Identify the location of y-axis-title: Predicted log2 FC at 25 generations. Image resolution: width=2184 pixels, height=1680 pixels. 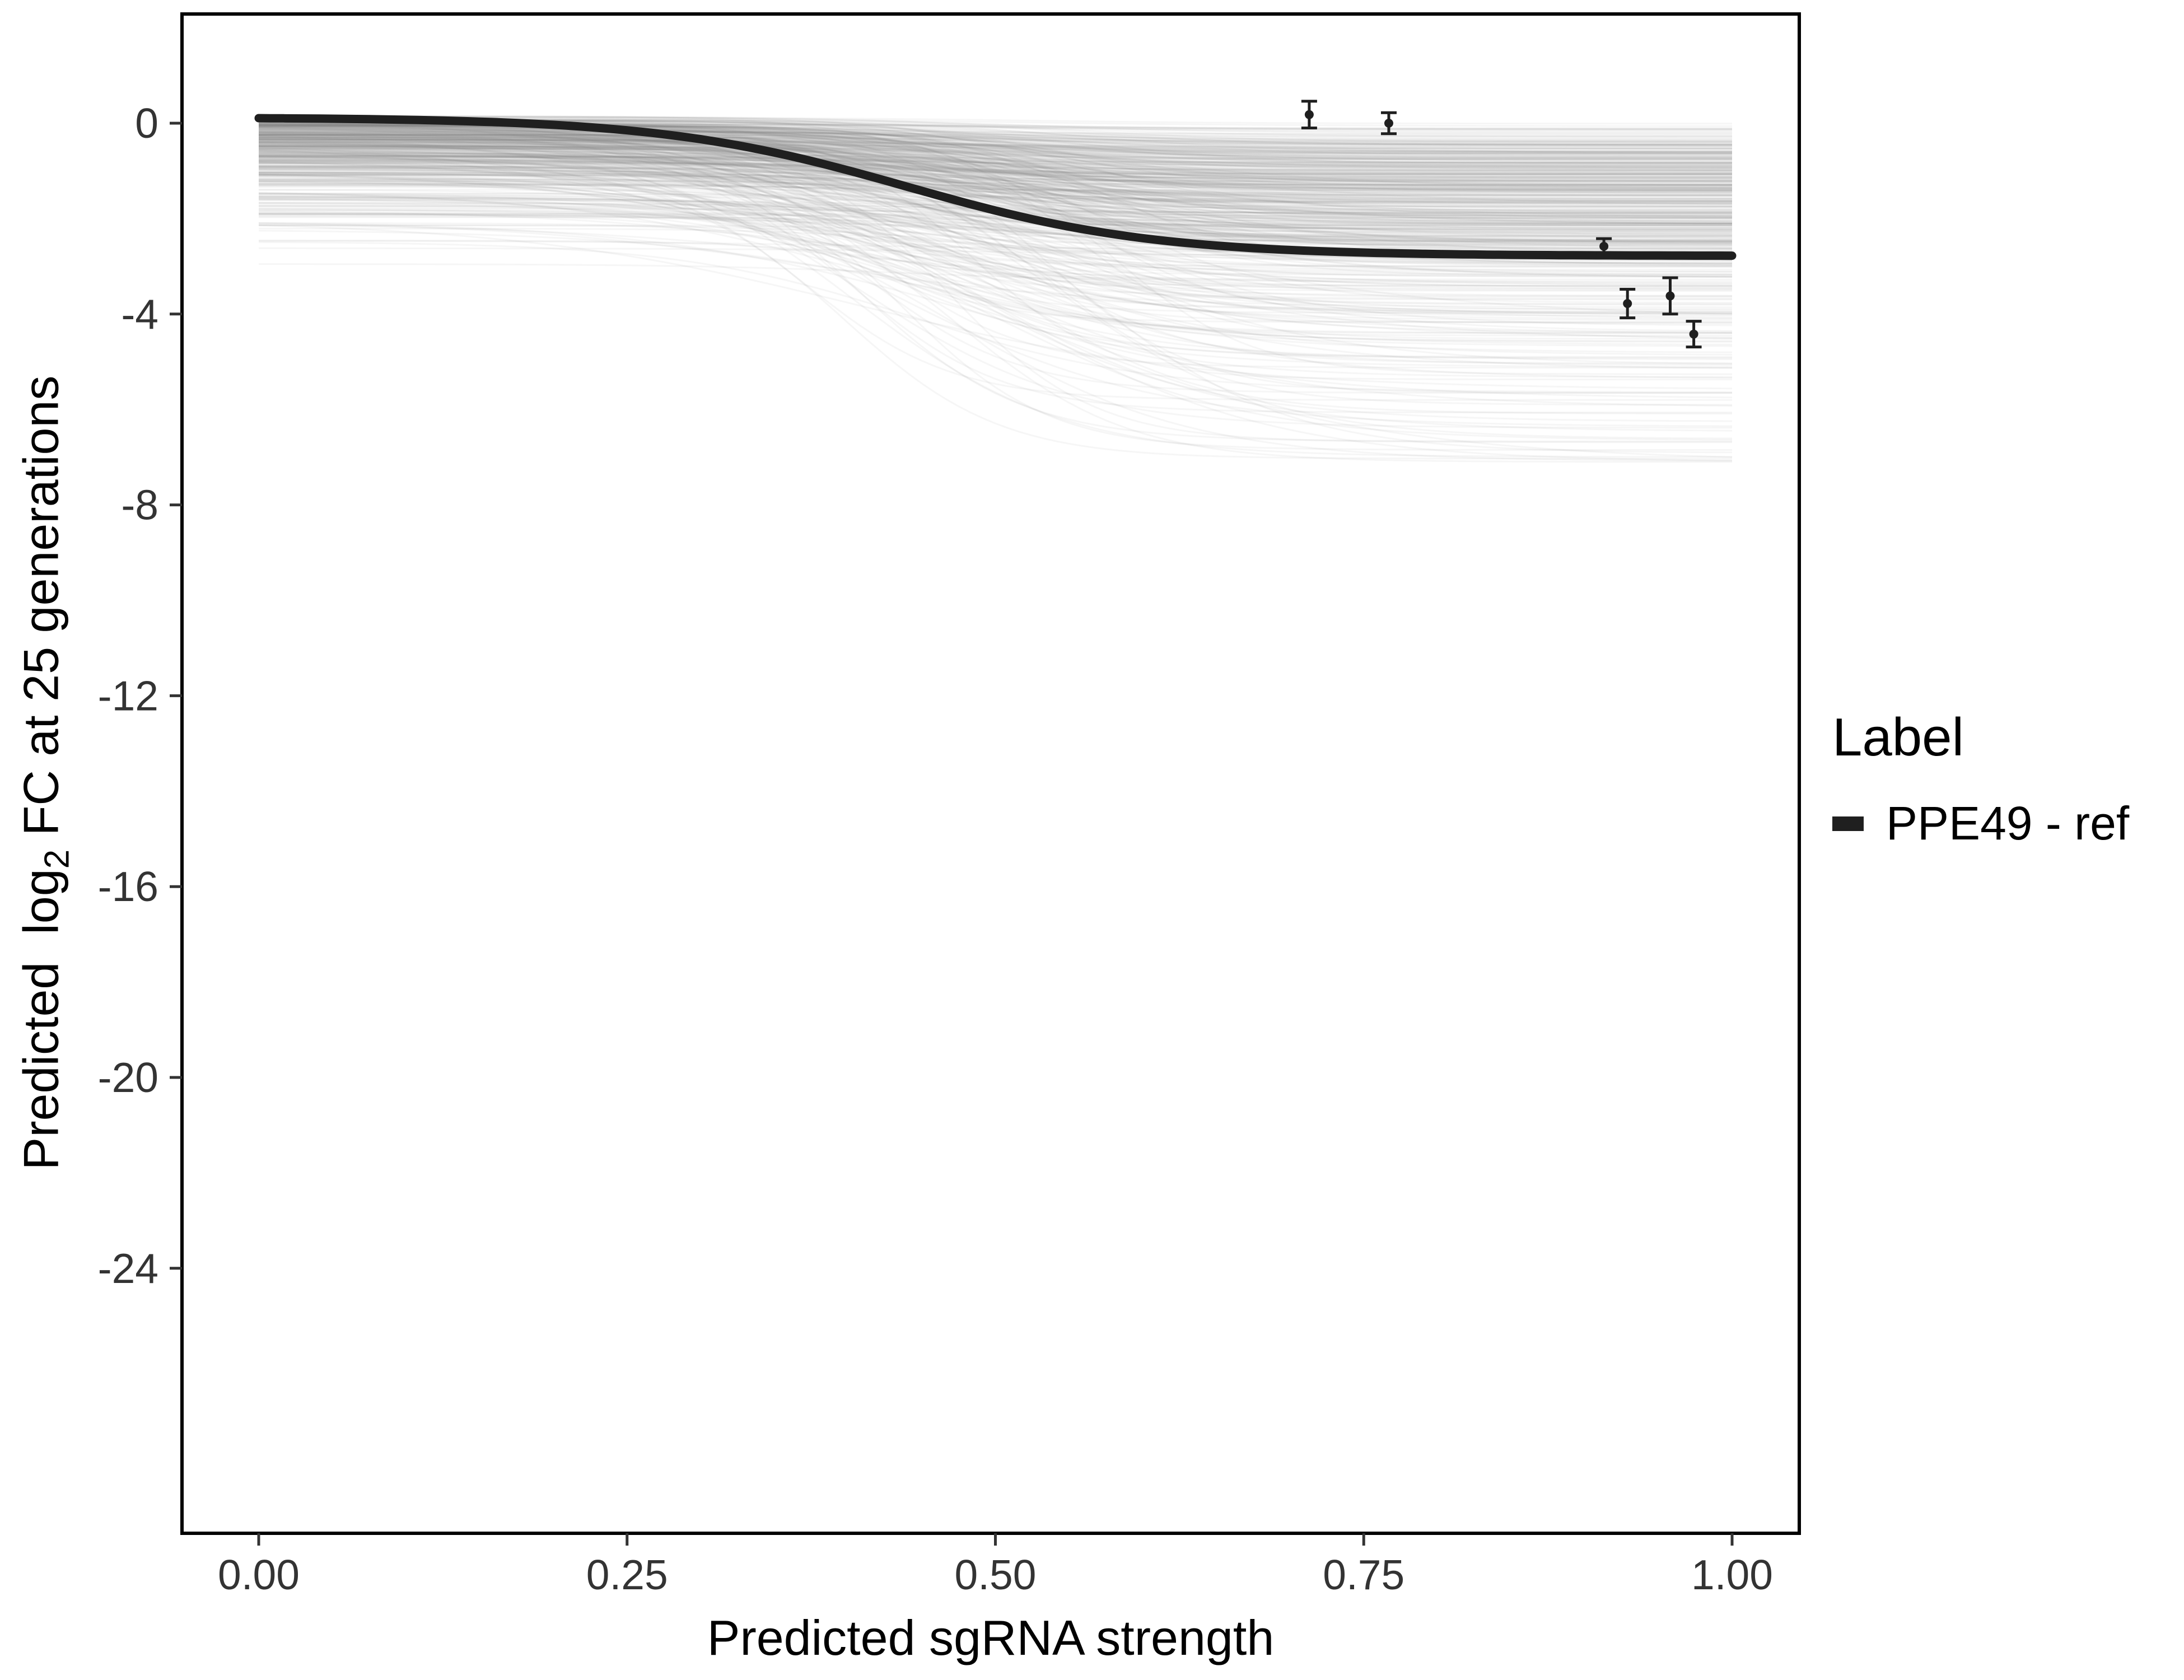
(45, 773).